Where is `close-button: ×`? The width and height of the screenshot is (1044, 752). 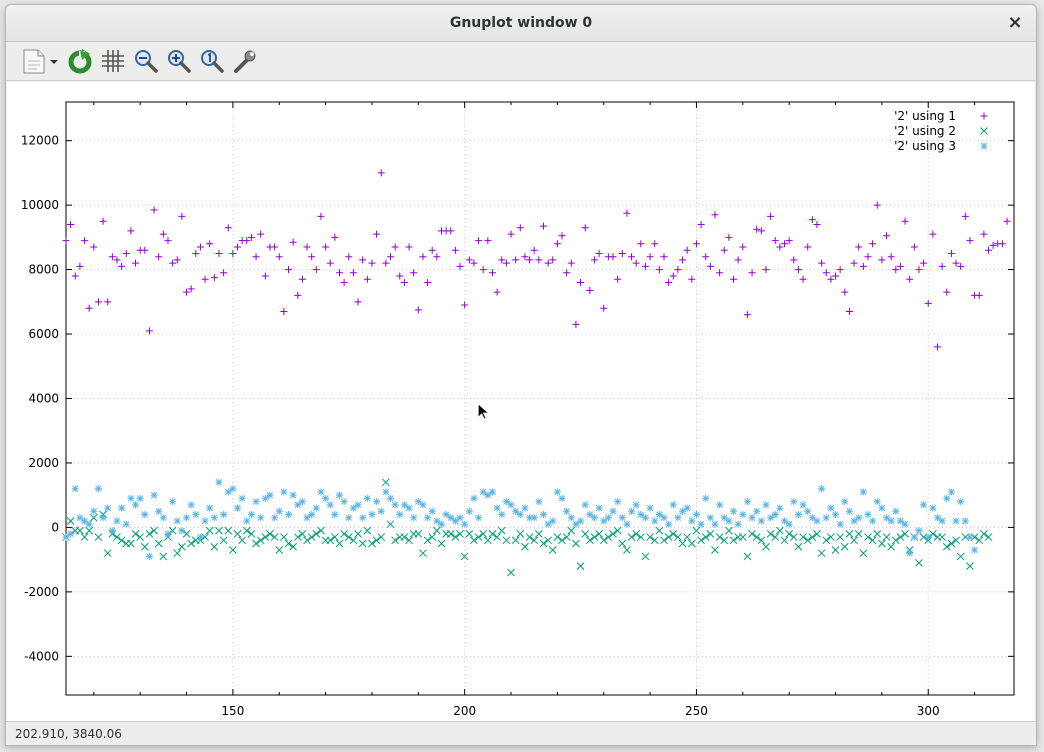 close-button: × is located at coordinates (1015, 22).